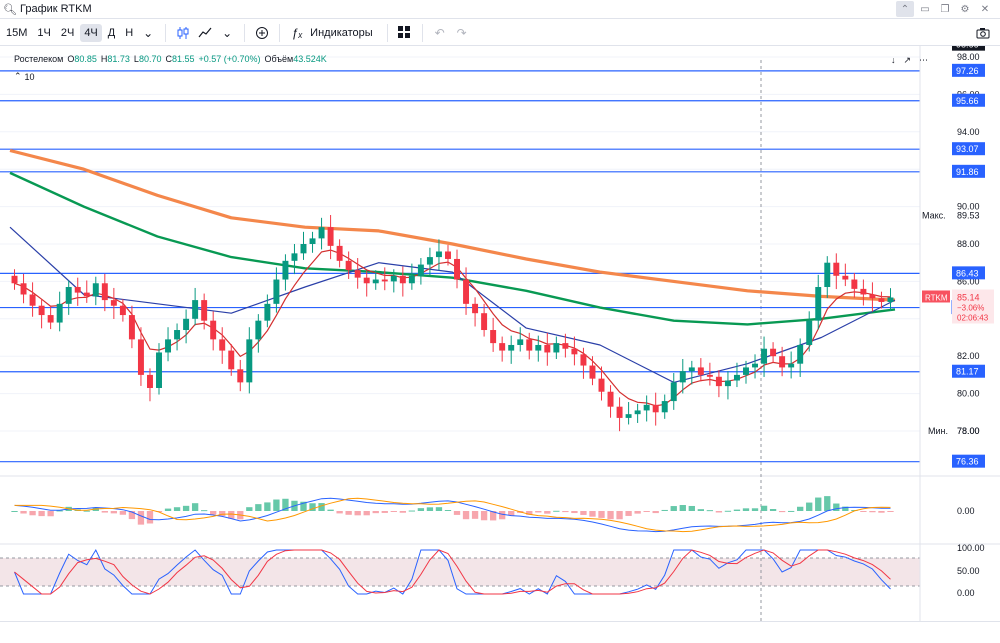  Describe the element at coordinates (439, 32) in the screenshot. I see `undo-icon: ↶` at that location.